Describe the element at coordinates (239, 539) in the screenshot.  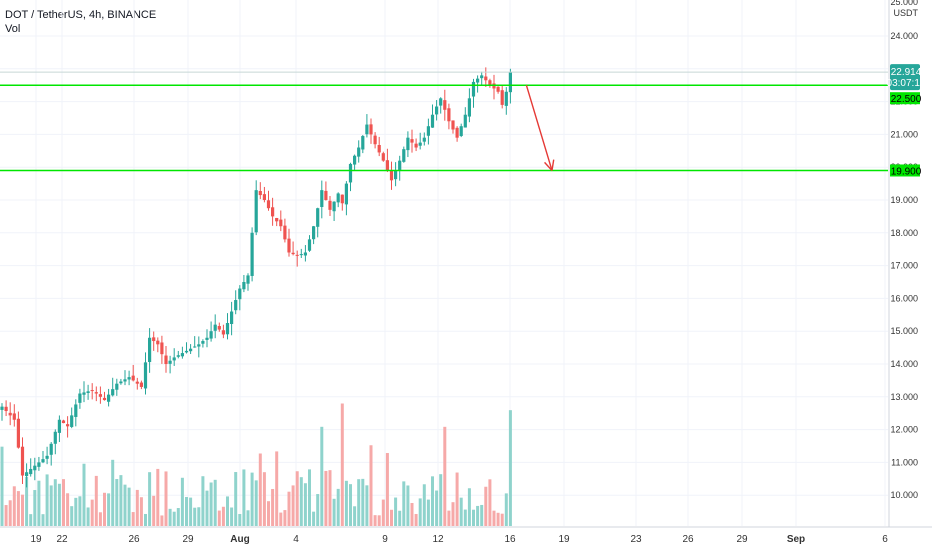
I see `x-tick-label: Aug` at that location.